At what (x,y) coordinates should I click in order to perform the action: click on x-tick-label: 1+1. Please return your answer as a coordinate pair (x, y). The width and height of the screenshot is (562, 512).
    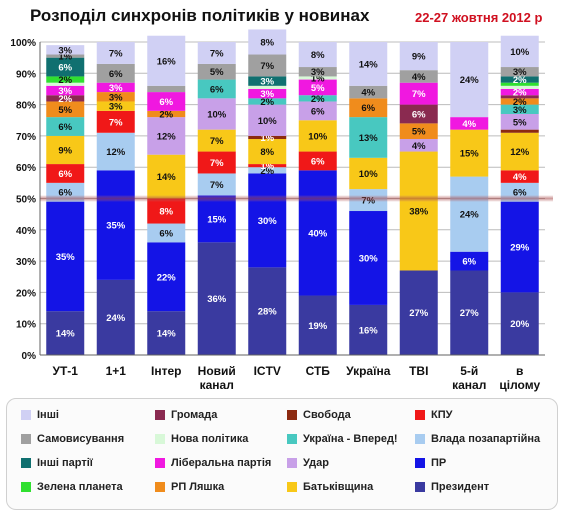
    Looking at the image, I should click on (116, 371).